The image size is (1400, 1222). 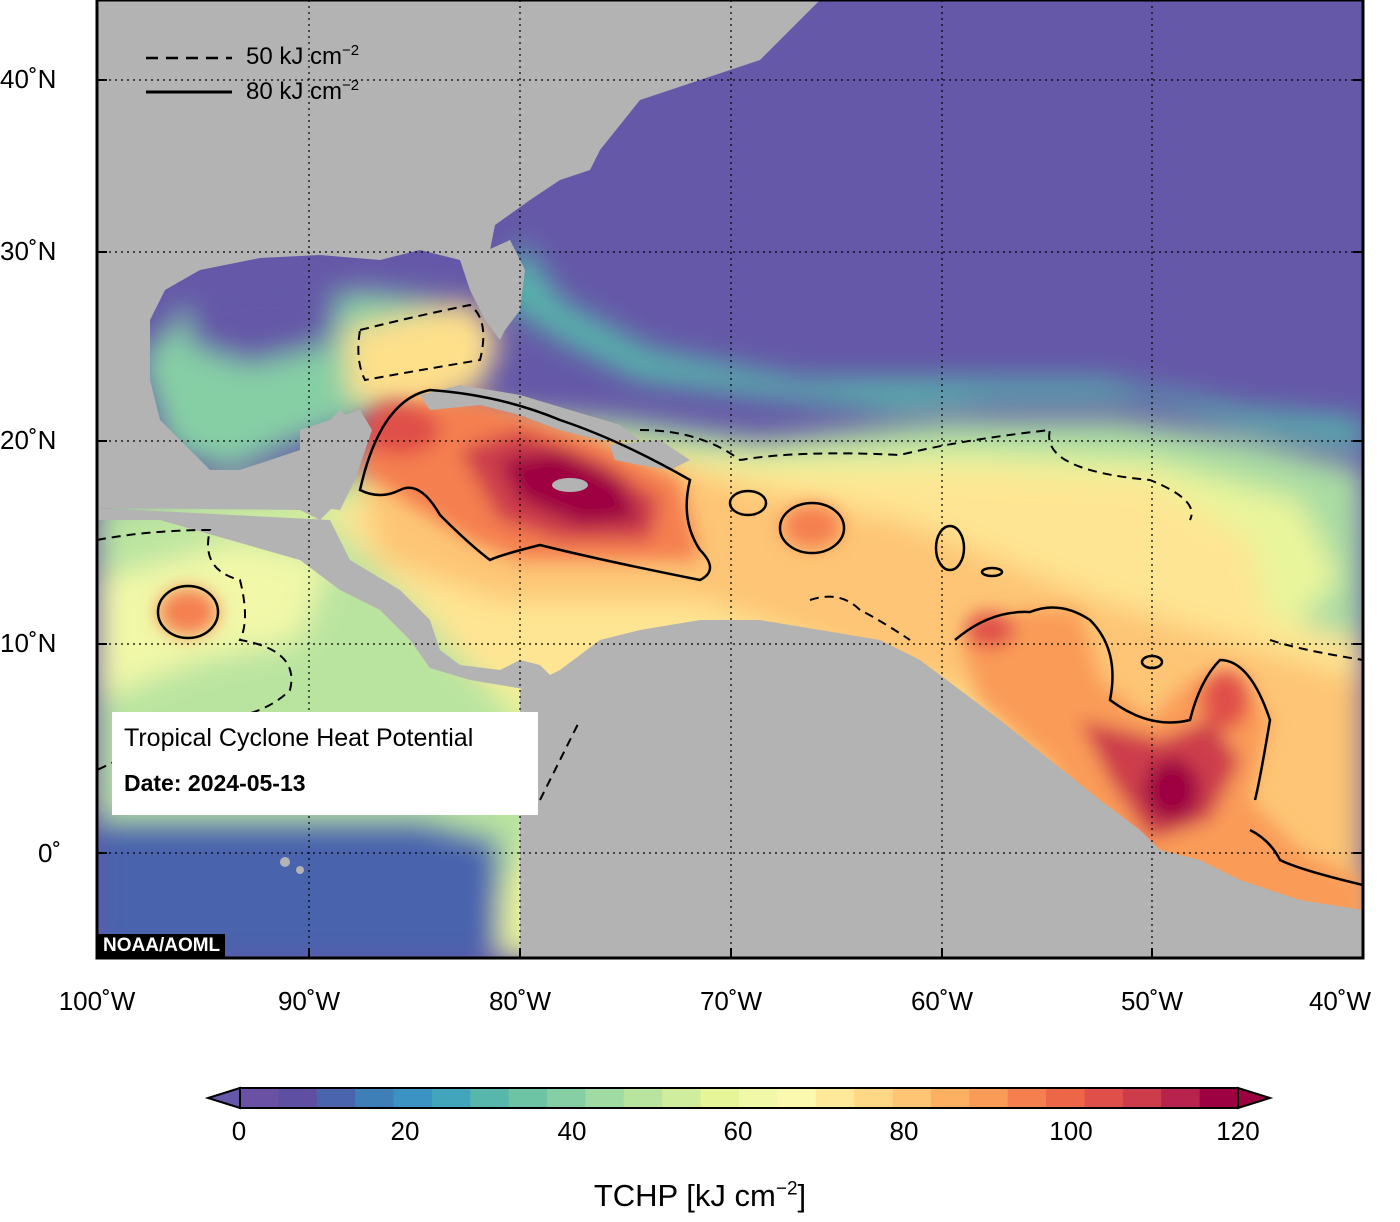 What do you see at coordinates (299, 738) in the screenshot?
I see `map-title: Tropical Cyclone Heat Potential` at bounding box center [299, 738].